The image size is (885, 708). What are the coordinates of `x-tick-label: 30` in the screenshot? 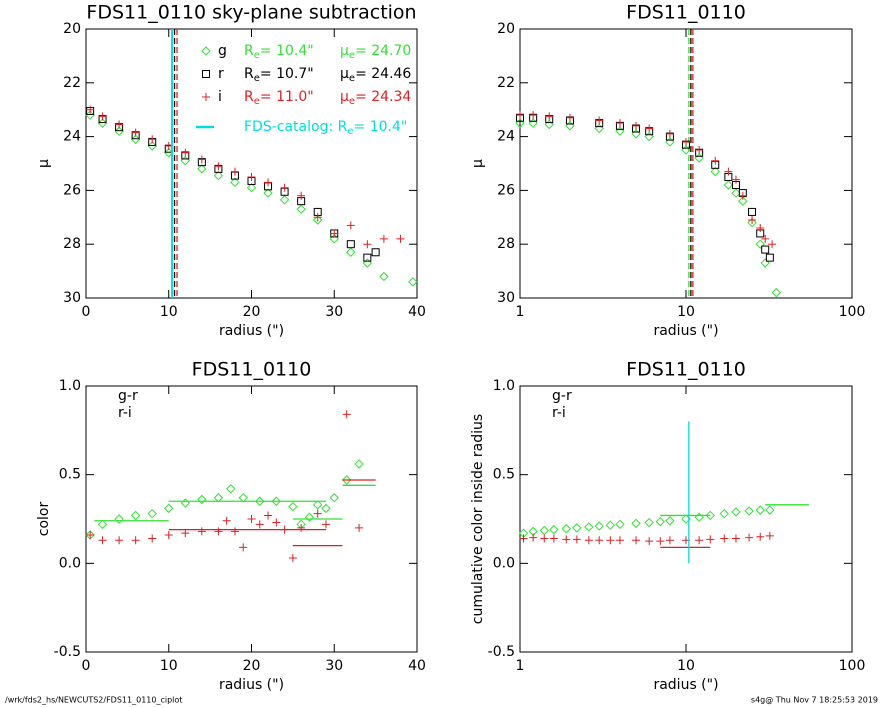 It's located at (334, 312).